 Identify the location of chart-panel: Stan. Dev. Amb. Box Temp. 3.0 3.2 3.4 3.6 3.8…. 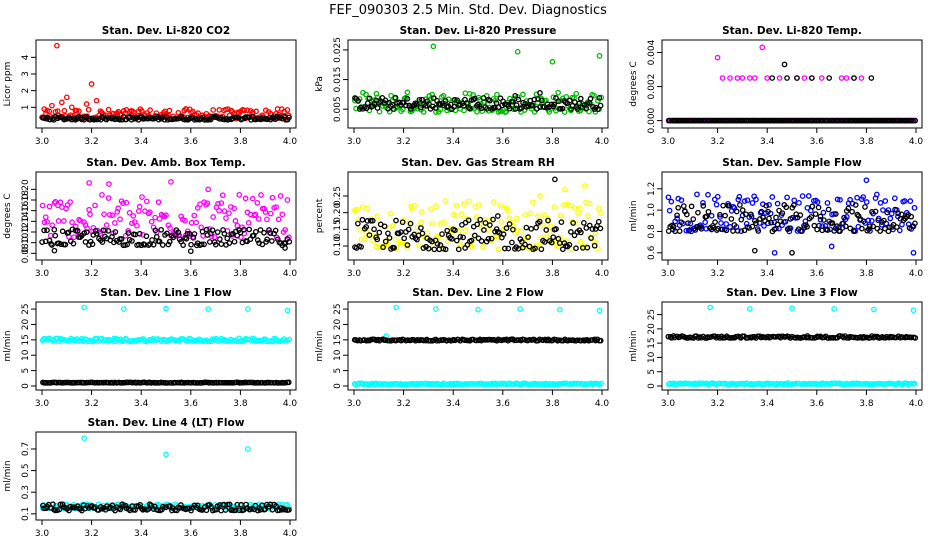
(150, 218).